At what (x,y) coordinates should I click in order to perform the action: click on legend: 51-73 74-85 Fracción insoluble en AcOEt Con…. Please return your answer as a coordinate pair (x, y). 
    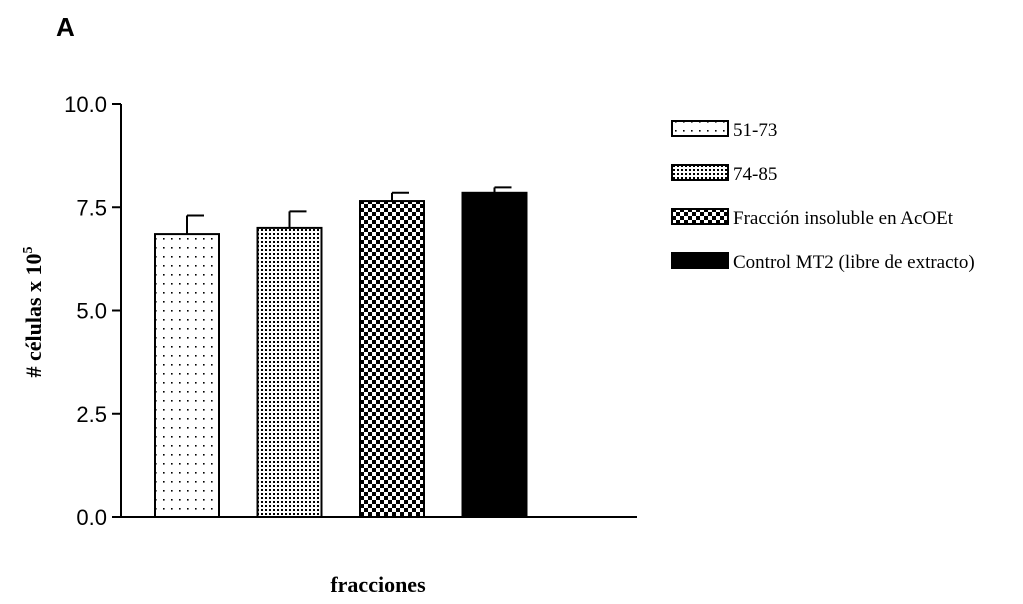
    Looking at the image, I should click on (823, 196).